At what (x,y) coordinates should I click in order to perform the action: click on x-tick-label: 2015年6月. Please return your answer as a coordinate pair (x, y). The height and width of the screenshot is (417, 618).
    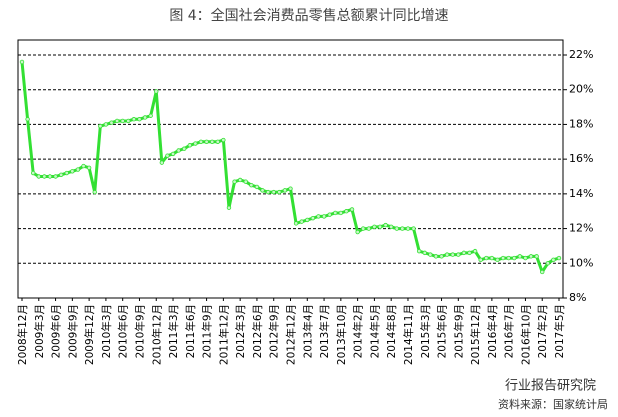
    Looking at the image, I should click on (442, 331).